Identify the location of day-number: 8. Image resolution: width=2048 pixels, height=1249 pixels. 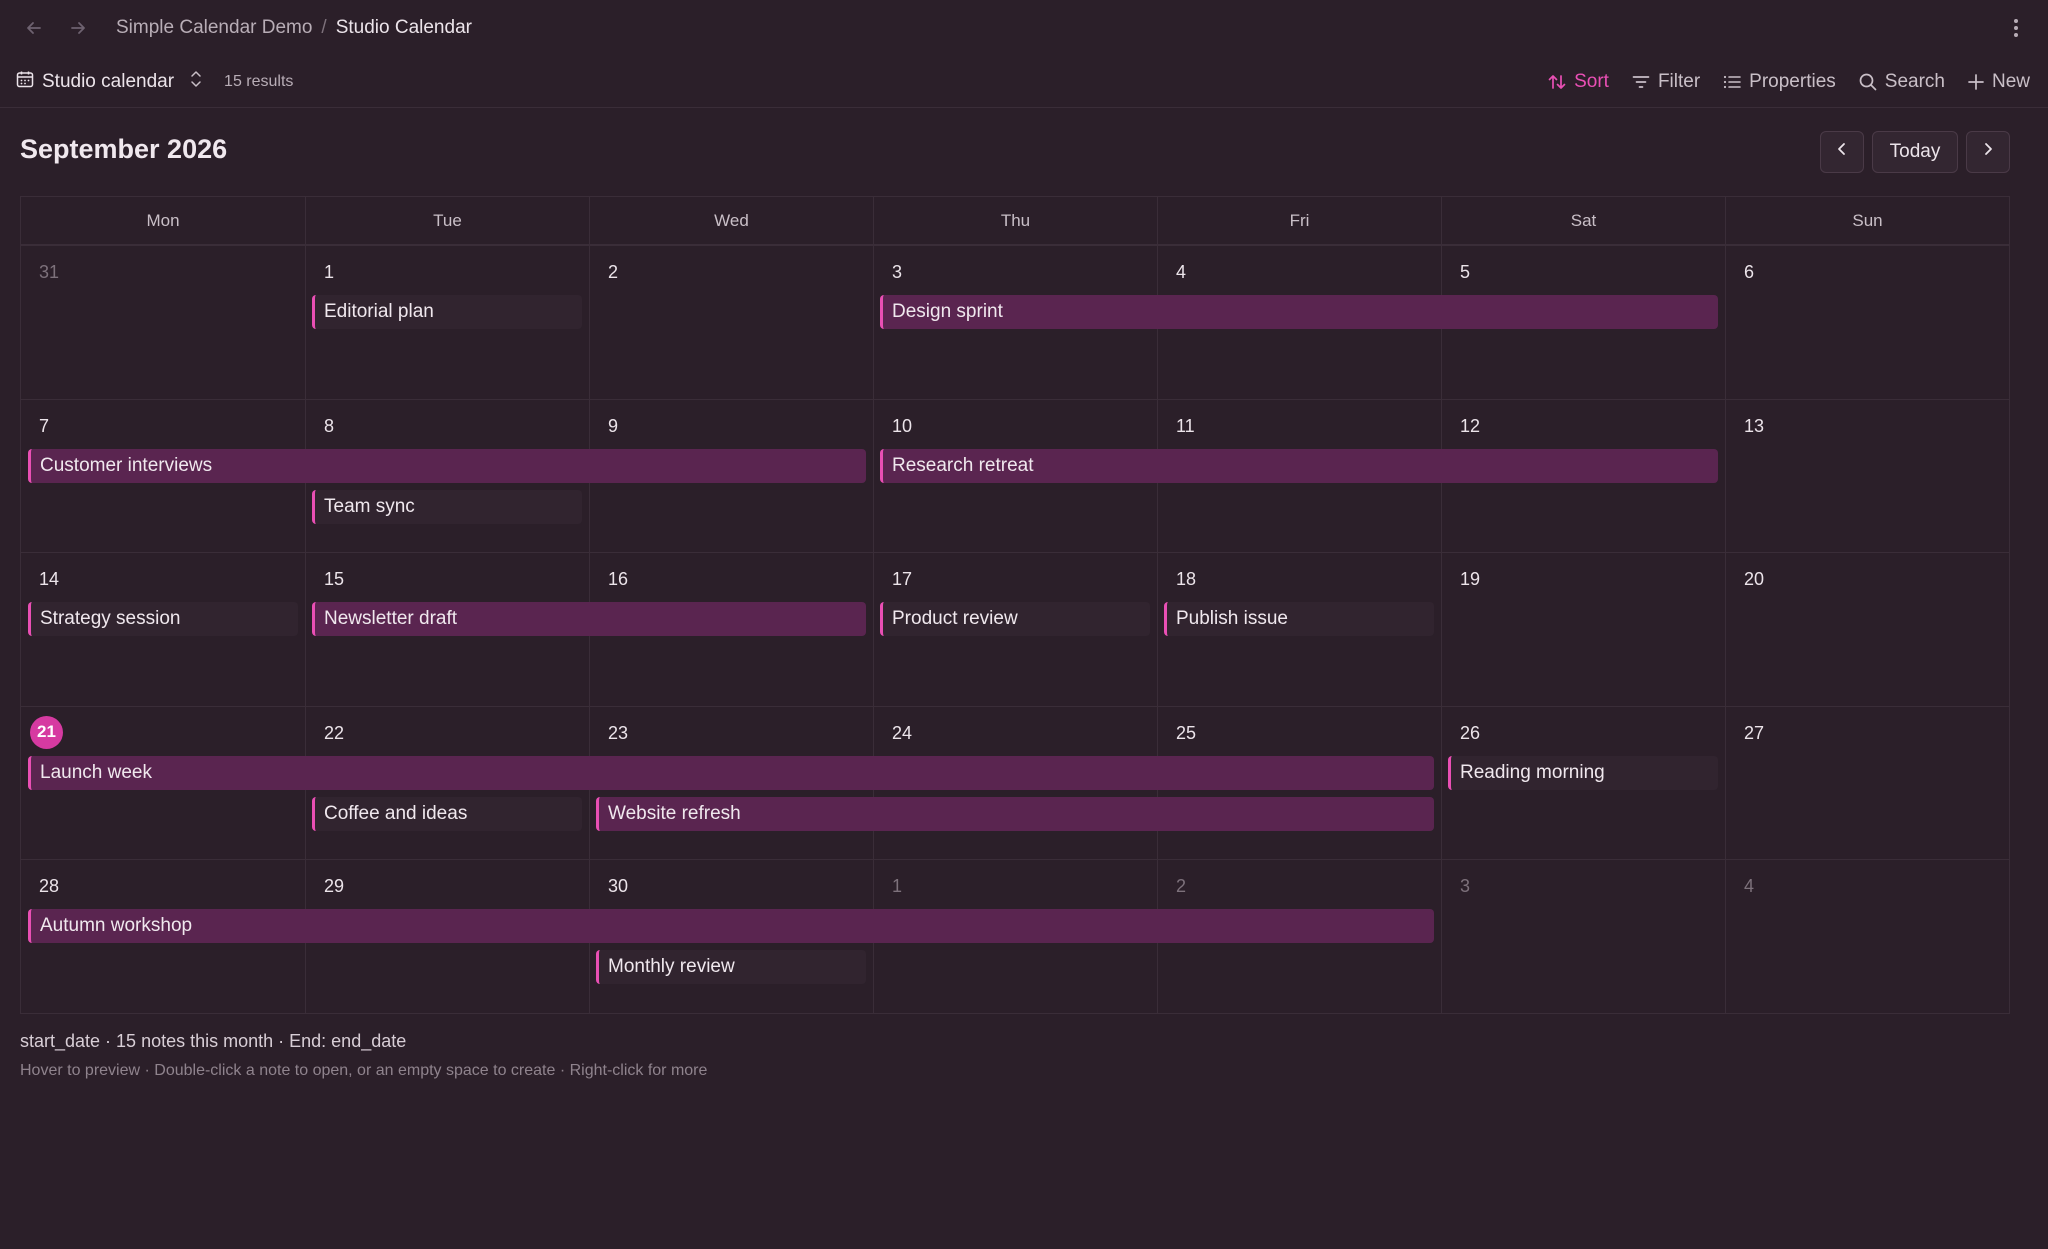
(329, 425).